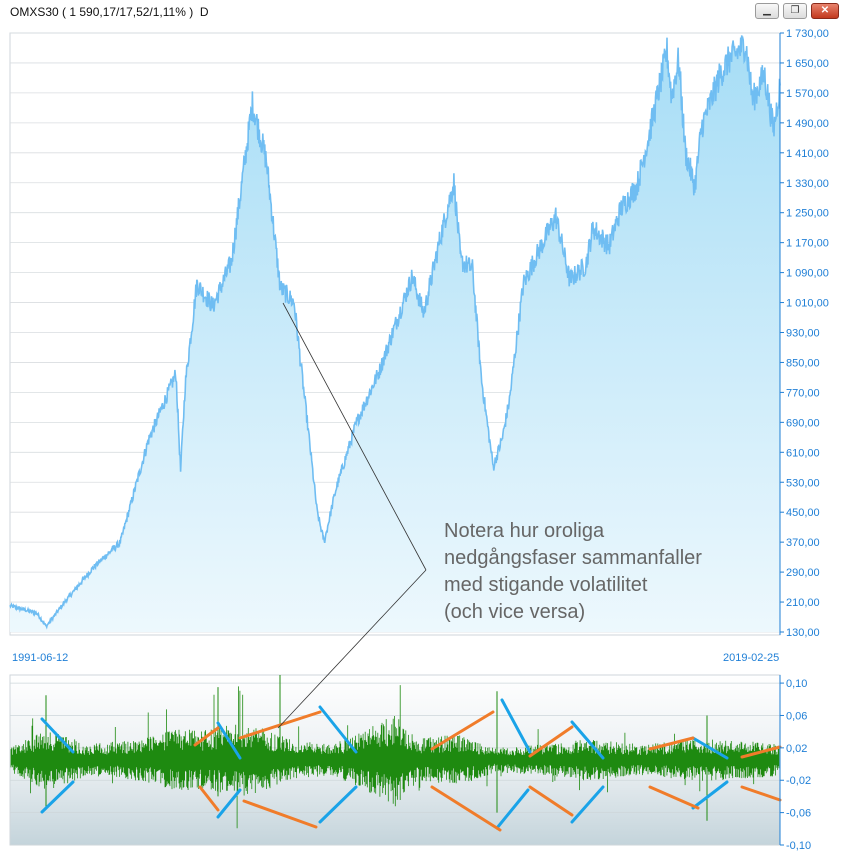  Describe the element at coordinates (807, 304) in the screenshot. I see `price-tick-label: 1 010,00` at that location.